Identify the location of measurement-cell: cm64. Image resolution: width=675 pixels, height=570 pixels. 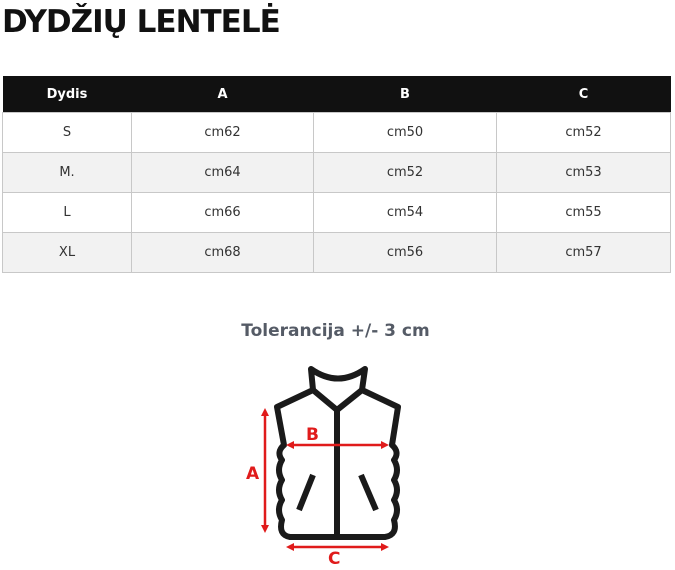
(222, 172).